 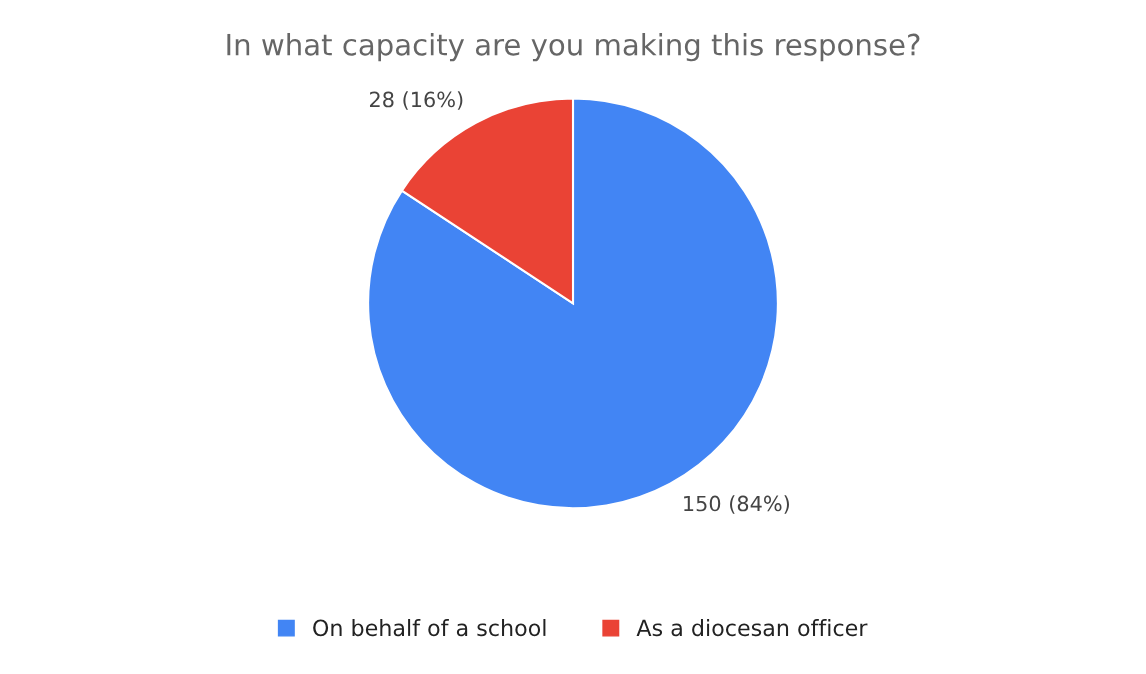 What do you see at coordinates (736, 504) in the screenshot?
I see `data-label: 150 (84%)` at bounding box center [736, 504].